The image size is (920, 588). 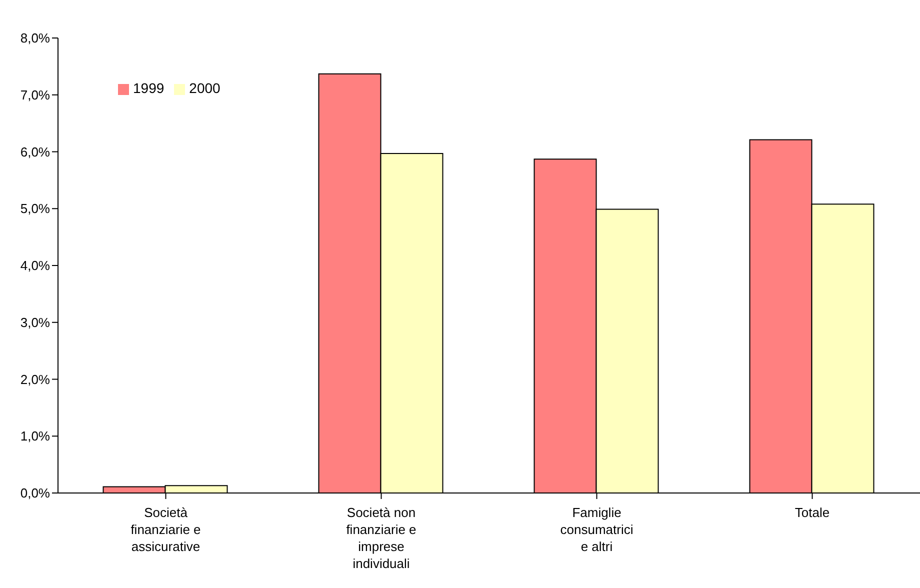 What do you see at coordinates (35, 94) in the screenshot?
I see `y-tick-label: 7,0%` at bounding box center [35, 94].